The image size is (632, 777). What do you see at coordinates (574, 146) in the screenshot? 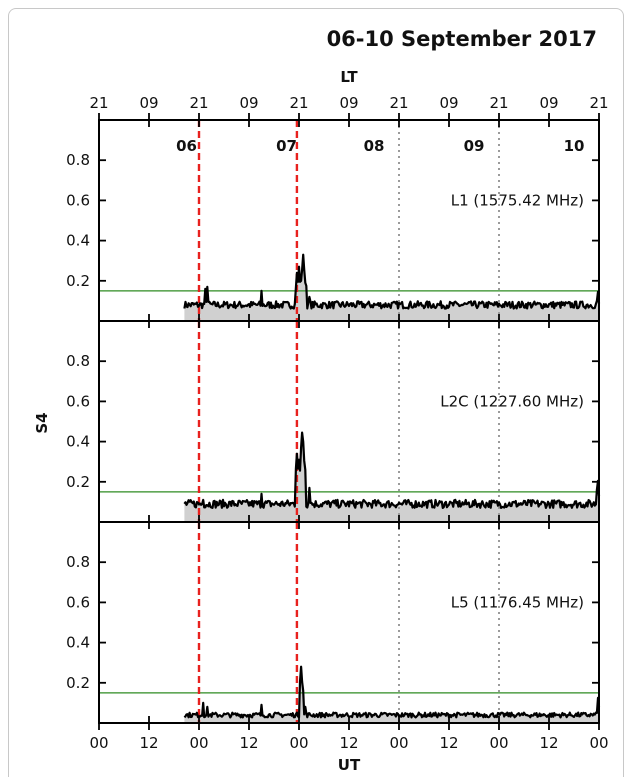
I see `day-label: 10` at bounding box center [574, 146].